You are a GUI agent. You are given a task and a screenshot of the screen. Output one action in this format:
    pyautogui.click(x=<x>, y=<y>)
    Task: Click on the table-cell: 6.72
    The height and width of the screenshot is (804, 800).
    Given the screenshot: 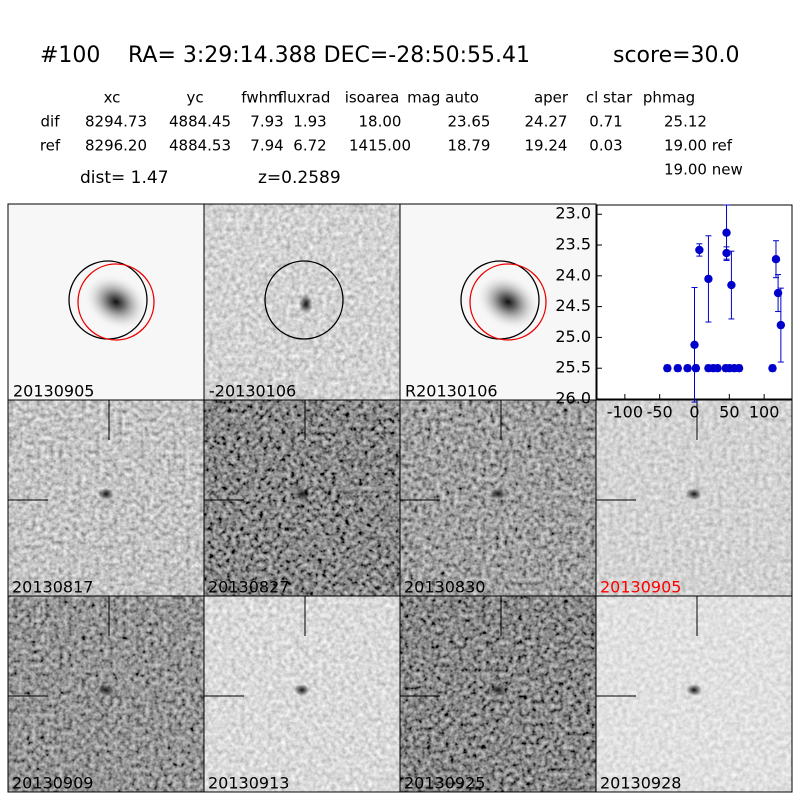 What is the action you would take?
    pyautogui.click(x=309, y=146)
    